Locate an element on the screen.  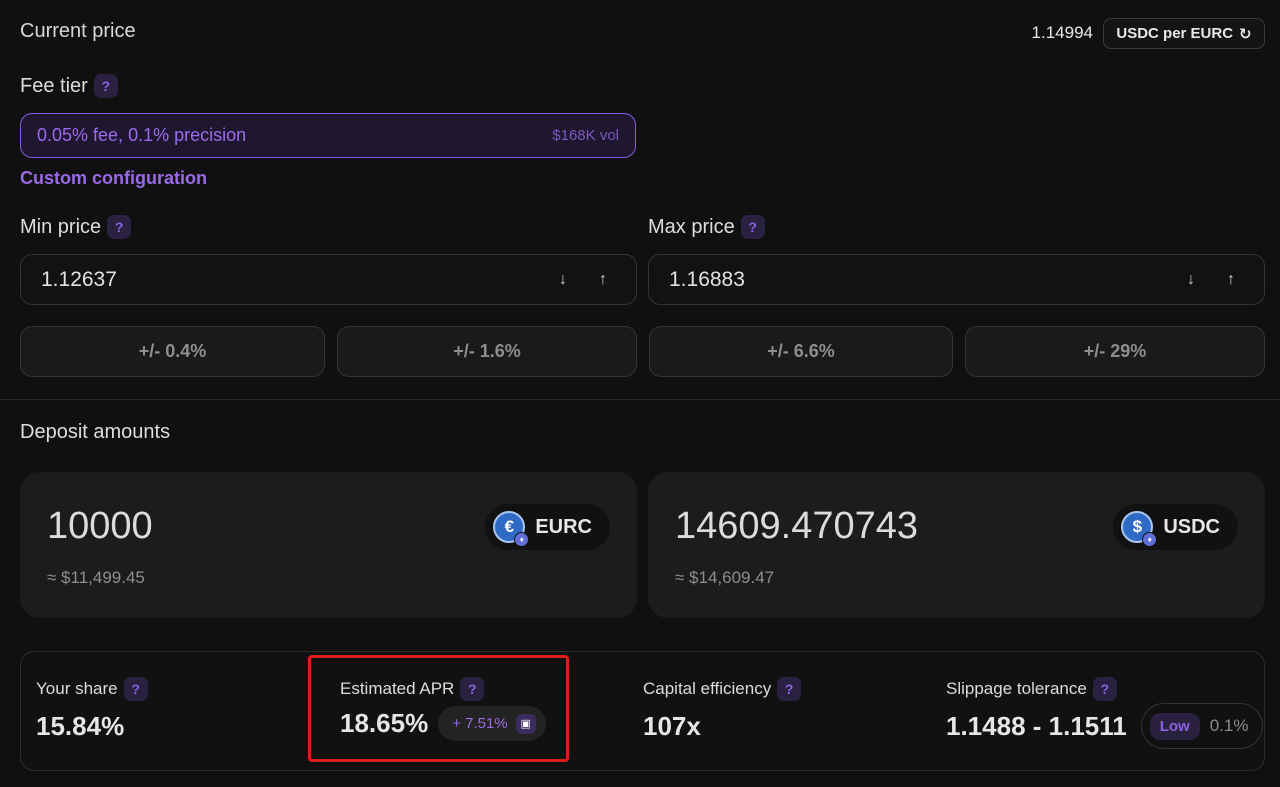
unit-toggle-label: USDC per EURC is located at coordinates (1175, 33).